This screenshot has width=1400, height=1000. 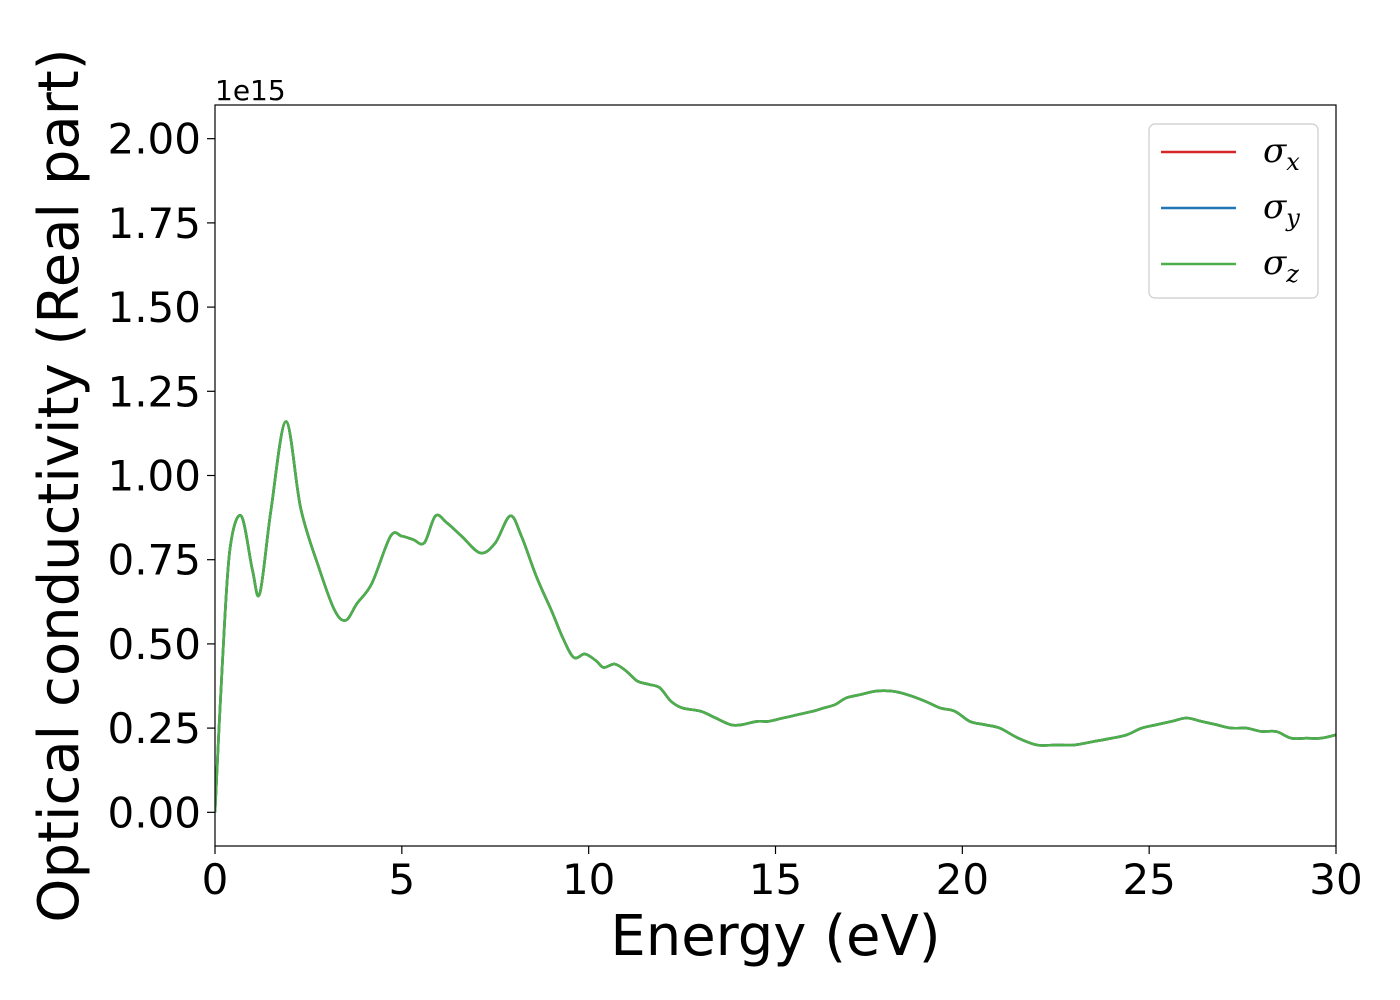 What do you see at coordinates (250, 90) in the screenshot?
I see `y-offset-label: 1e15` at bounding box center [250, 90].